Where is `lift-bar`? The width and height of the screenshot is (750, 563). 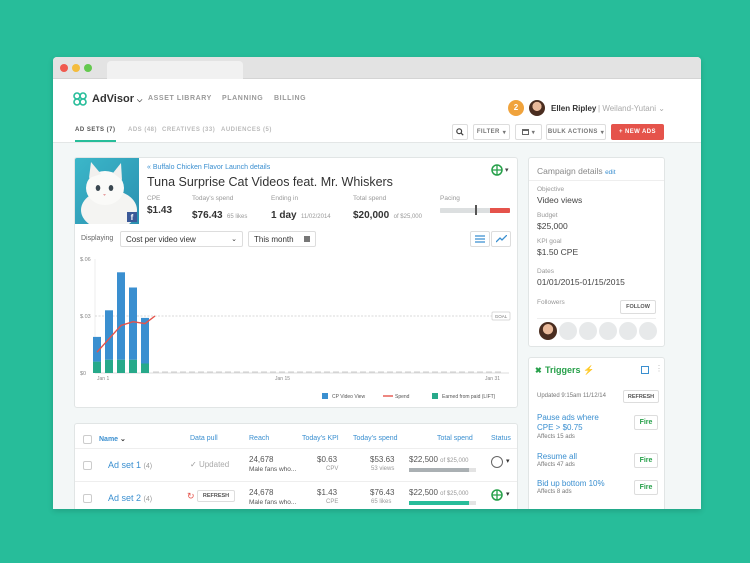 lift-bar is located at coordinates (145, 368).